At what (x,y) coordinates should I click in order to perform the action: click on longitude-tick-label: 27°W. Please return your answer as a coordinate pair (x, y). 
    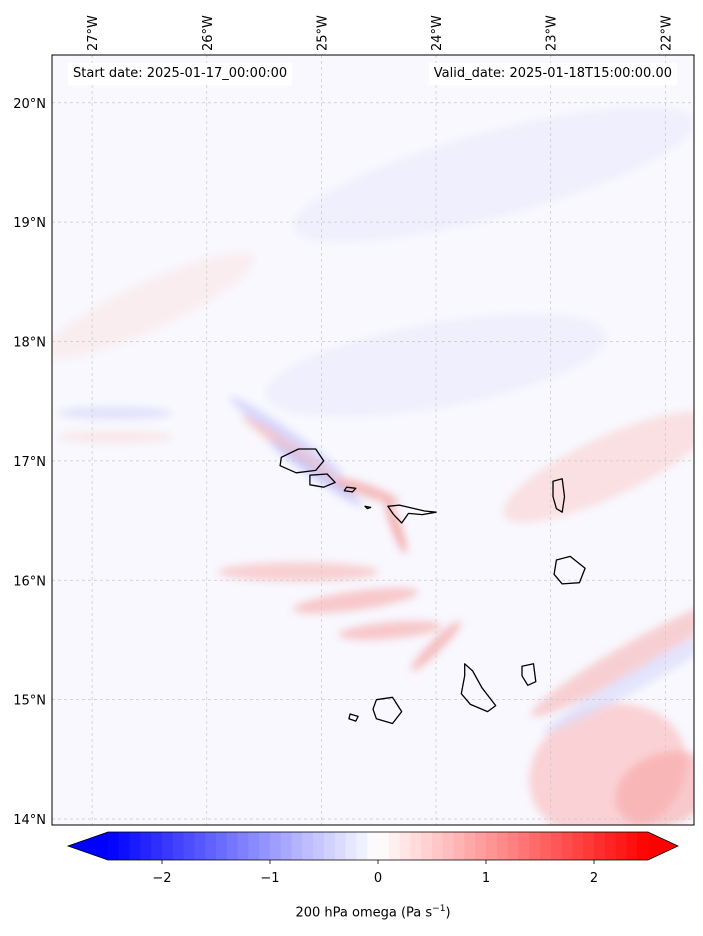
    Looking at the image, I should click on (93, 33).